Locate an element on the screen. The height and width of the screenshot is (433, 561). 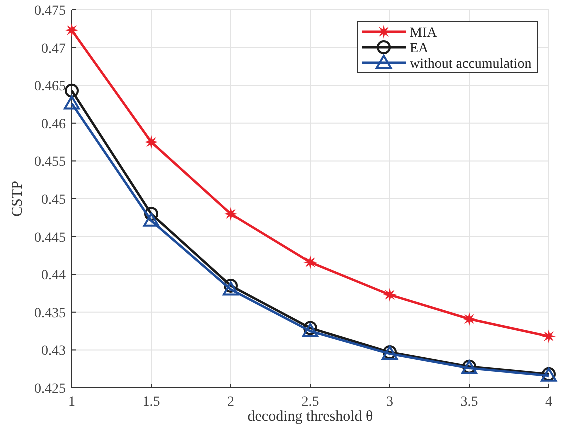
x-tick-label: 3.5 is located at coordinates (469, 402).